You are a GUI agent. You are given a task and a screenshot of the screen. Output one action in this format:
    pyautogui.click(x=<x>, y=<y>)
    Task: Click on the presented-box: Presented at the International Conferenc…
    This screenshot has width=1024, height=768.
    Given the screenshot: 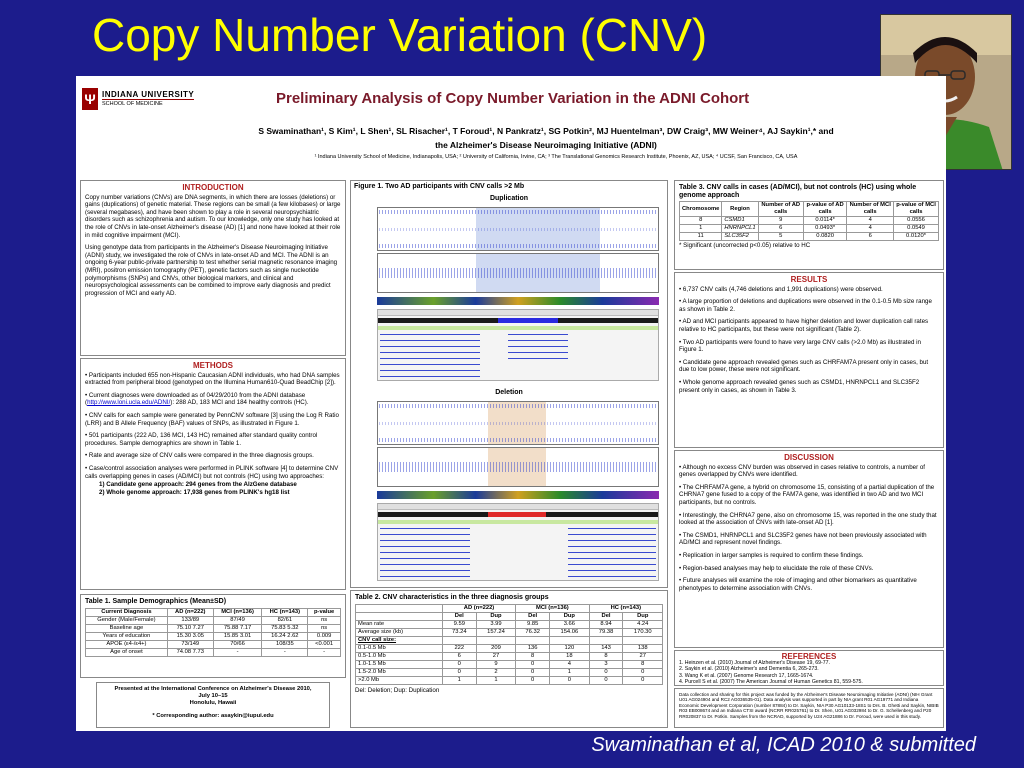 What is the action you would take?
    pyautogui.click(x=213, y=705)
    